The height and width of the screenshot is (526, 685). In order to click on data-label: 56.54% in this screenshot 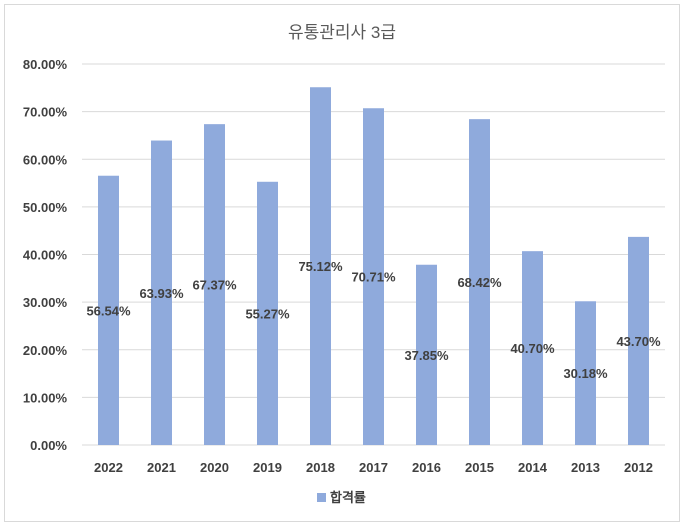, I will do `click(108, 310)`.